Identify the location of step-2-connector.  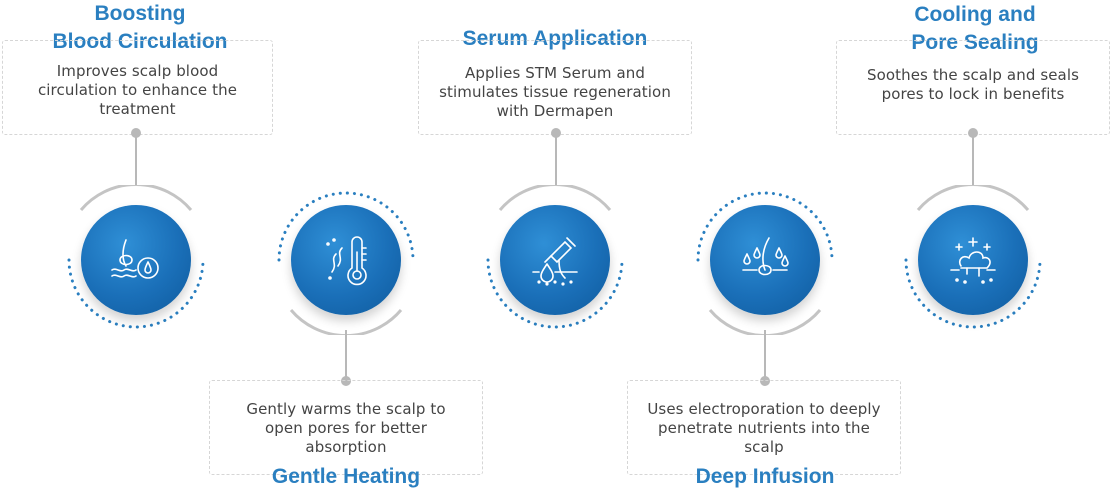
(346, 355).